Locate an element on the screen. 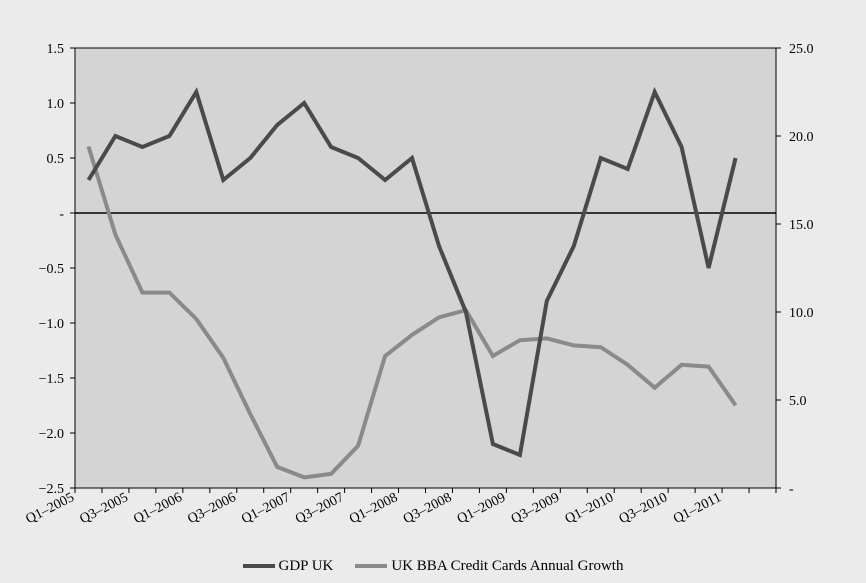 Image resolution: width=866 pixels, height=583 pixels. x-tick-label: Q1–2008 is located at coordinates (373, 508).